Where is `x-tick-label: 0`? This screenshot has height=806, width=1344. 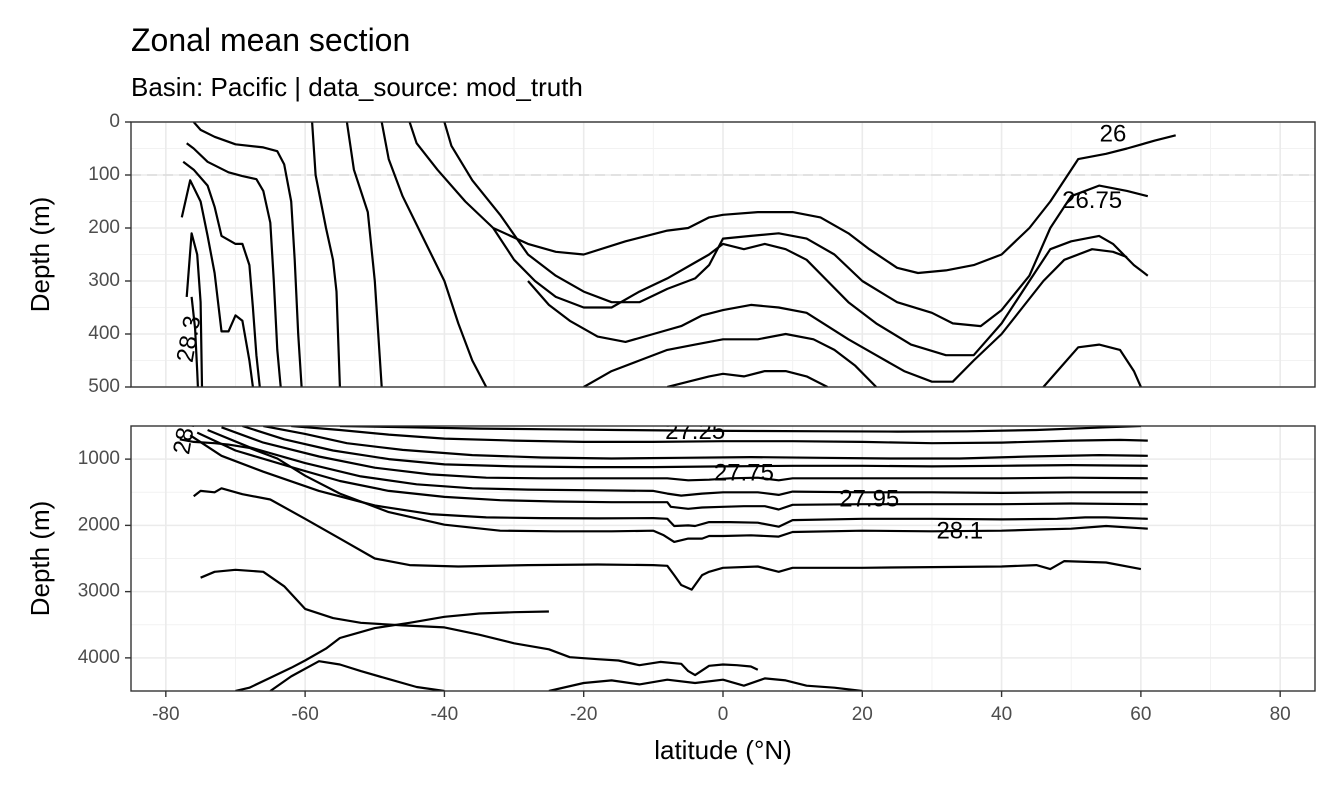 x-tick-label: 0 is located at coordinates (723, 714).